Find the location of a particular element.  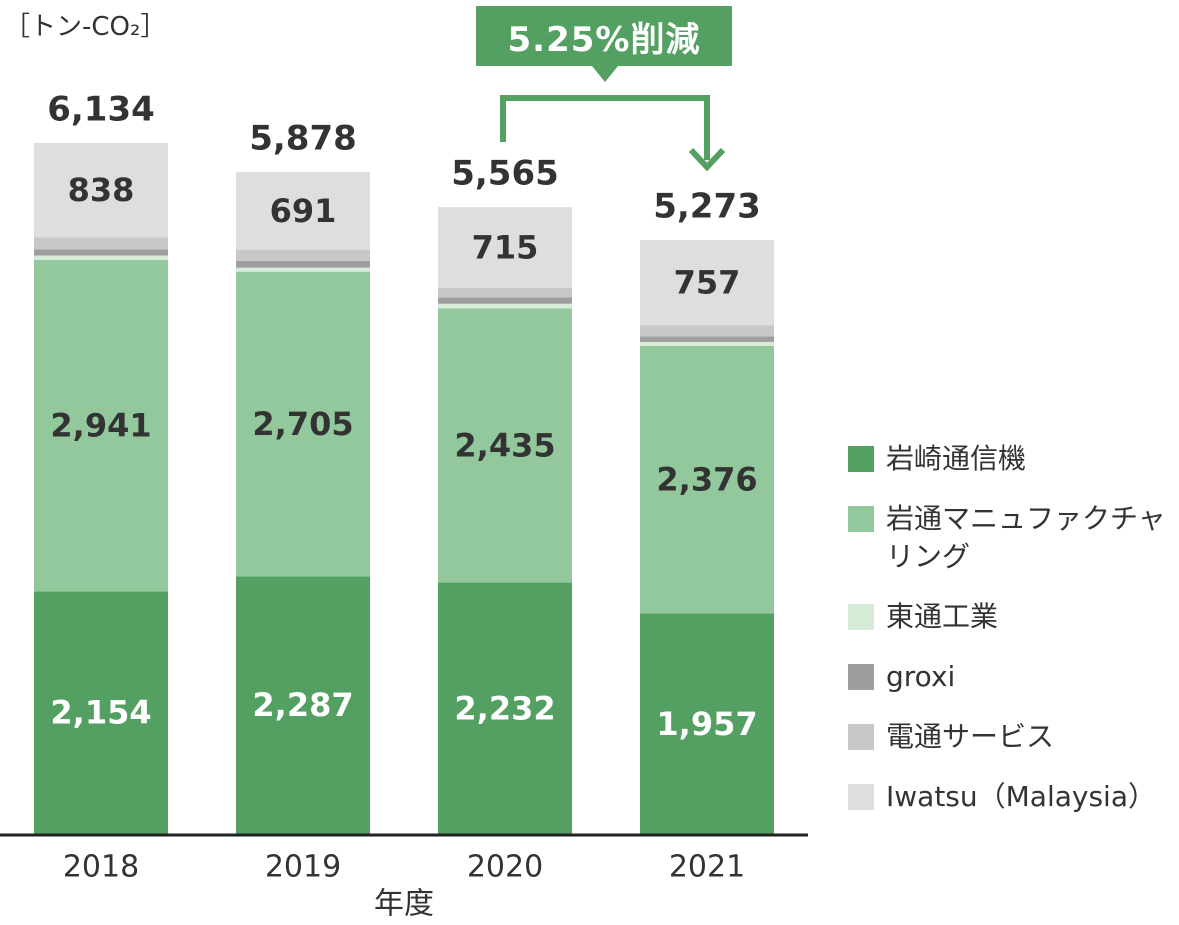

reduction-callout: 5.25%削減 is located at coordinates (604, 36).